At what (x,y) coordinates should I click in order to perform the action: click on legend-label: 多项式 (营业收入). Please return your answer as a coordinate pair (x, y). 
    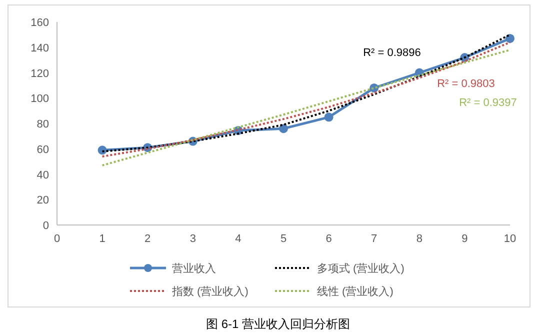
    Looking at the image, I should click on (360, 268).